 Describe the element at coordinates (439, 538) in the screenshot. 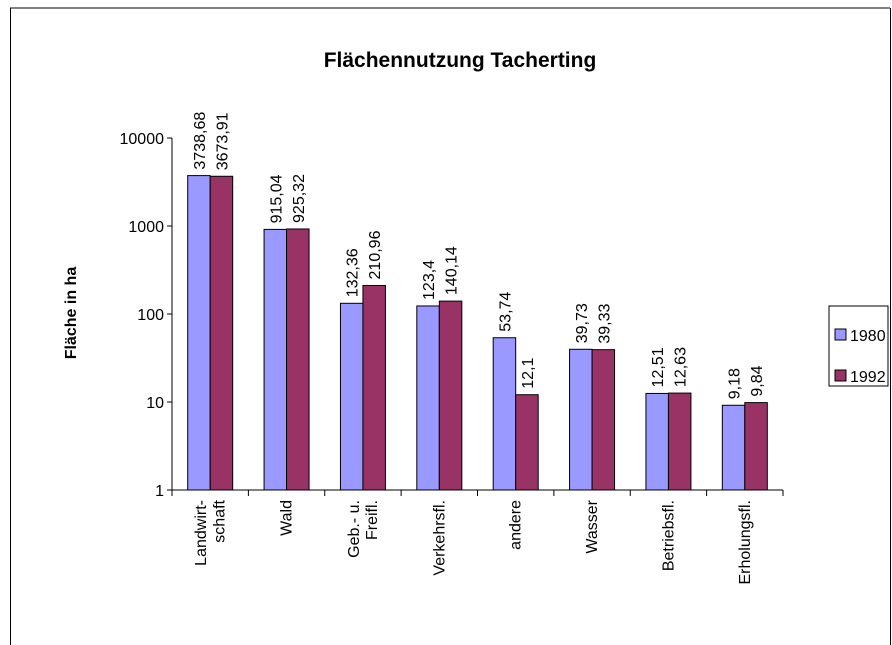

I see `x-tick-label: Verkehrsfl.` at that location.